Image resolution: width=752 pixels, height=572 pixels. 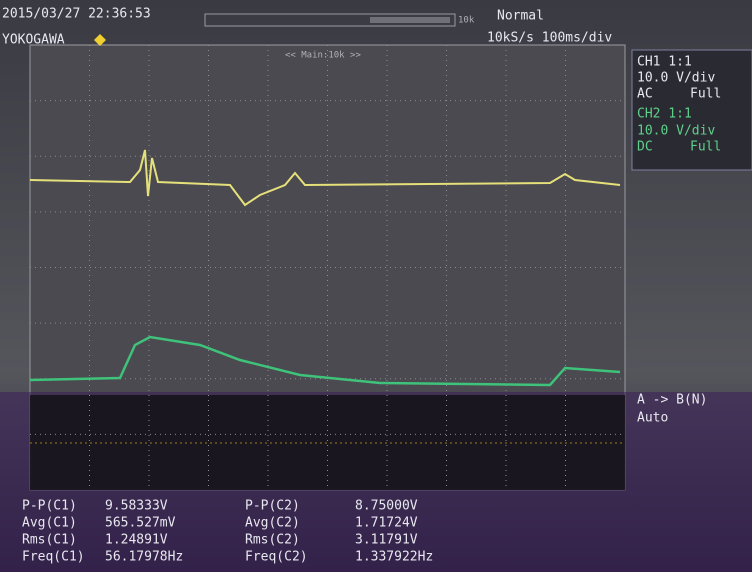 What do you see at coordinates (330, 20) in the screenshot?
I see `record-bar` at bounding box center [330, 20].